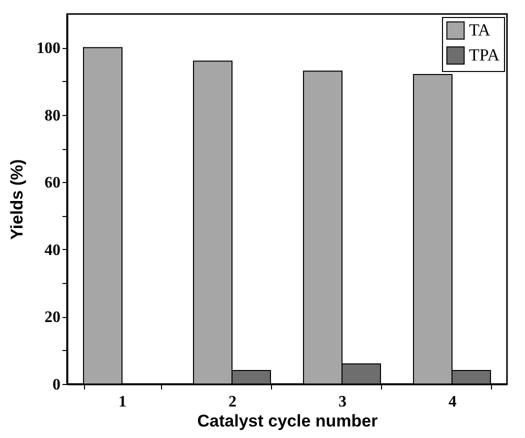  Describe the element at coordinates (452, 402) in the screenshot. I see `x-tick-label: 4` at that location.